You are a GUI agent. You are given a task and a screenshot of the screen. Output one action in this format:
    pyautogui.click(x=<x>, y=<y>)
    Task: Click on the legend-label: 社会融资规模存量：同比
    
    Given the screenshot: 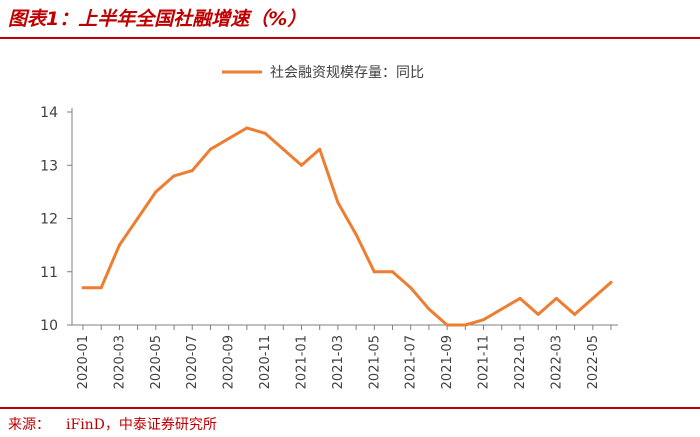 What is the action you would take?
    pyautogui.click(x=347, y=73)
    